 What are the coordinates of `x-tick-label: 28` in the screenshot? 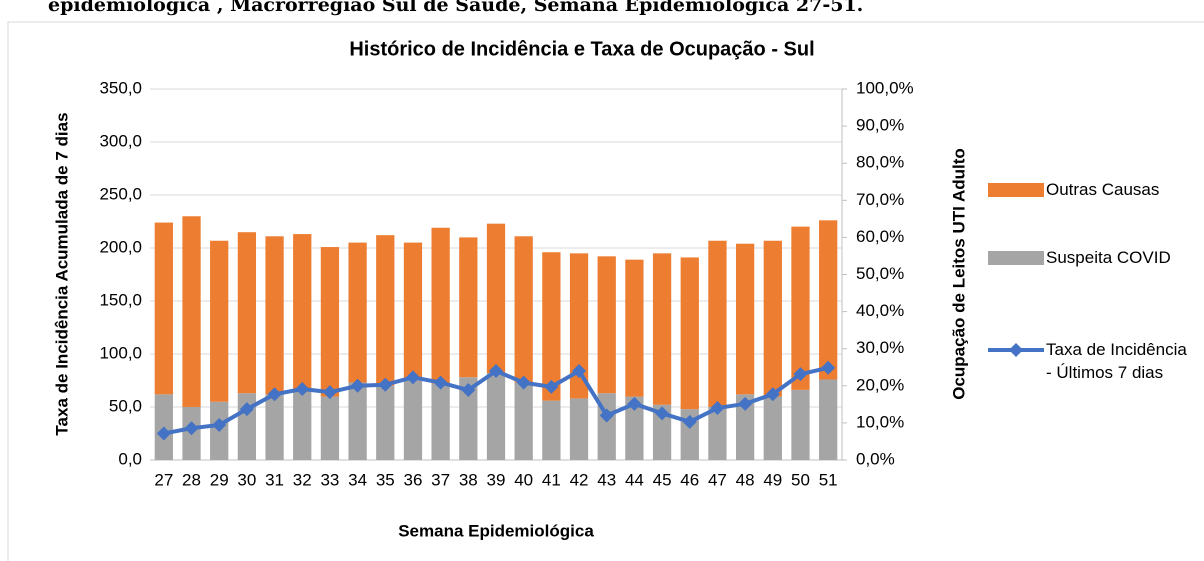 It's located at (191, 479).